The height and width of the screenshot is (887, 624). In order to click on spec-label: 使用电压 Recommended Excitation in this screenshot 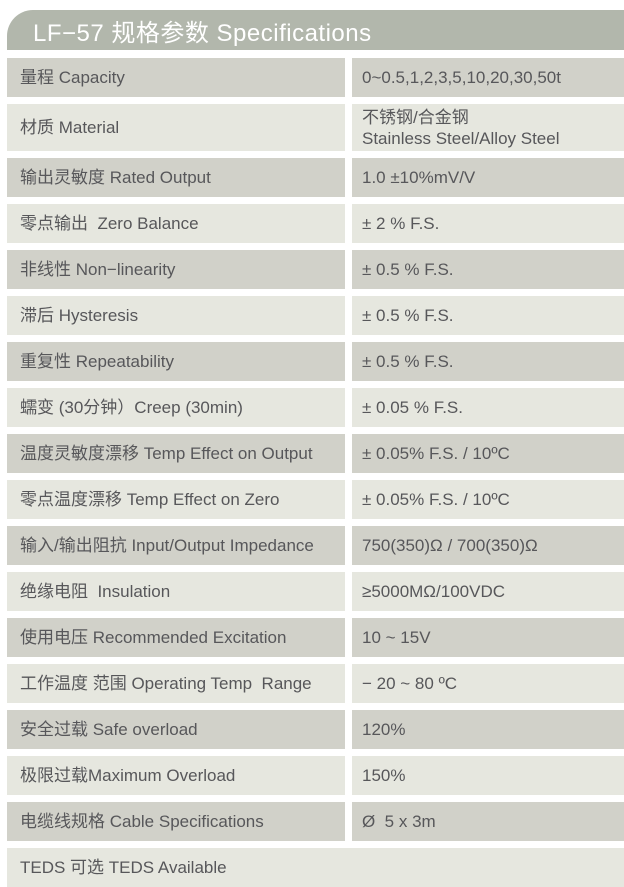, I will do `click(176, 637)`.